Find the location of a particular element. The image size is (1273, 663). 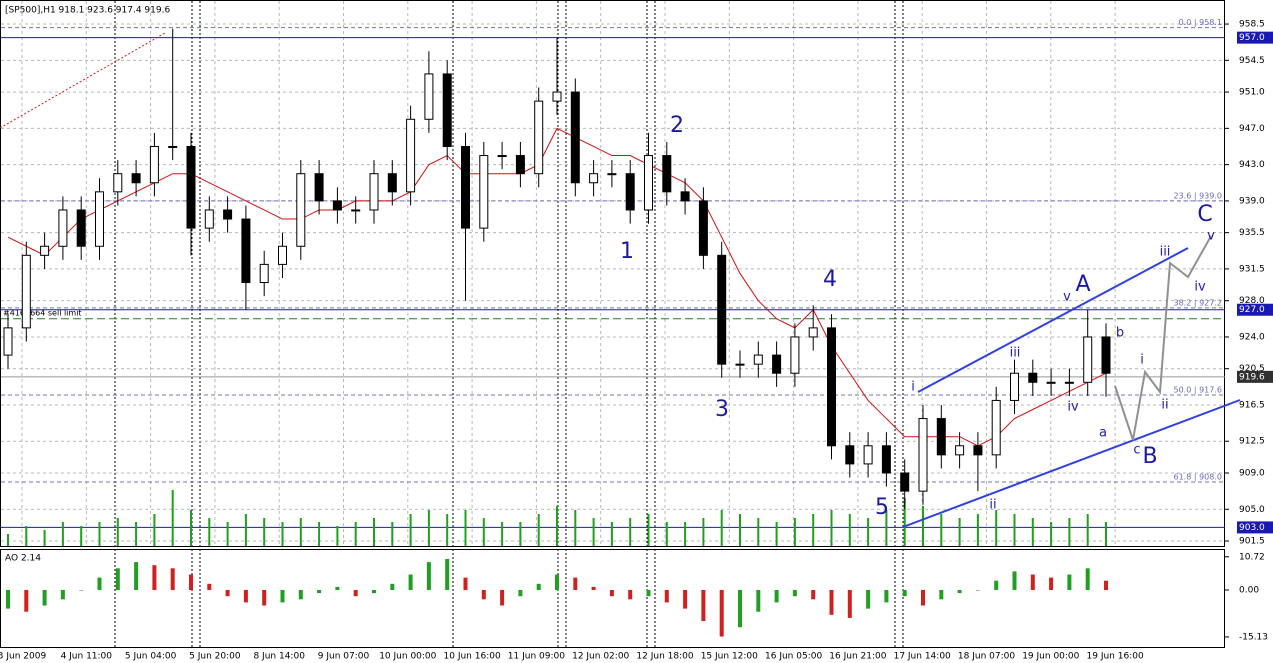

wave-label: 3 is located at coordinates (722, 409).